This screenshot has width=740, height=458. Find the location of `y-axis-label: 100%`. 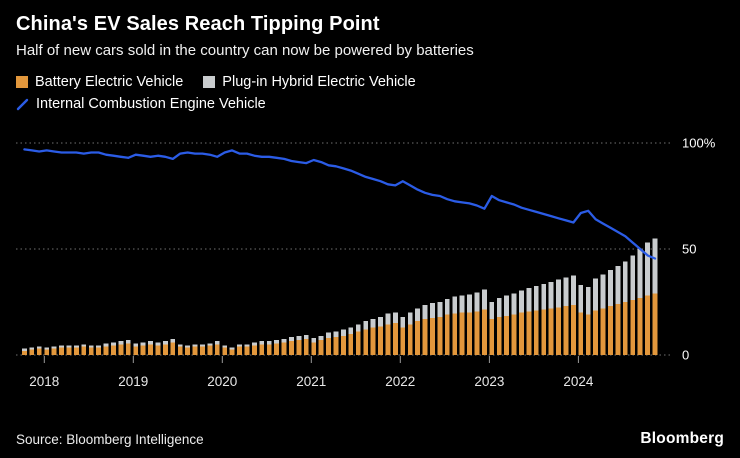

y-axis-label: 100% is located at coordinates (699, 143).